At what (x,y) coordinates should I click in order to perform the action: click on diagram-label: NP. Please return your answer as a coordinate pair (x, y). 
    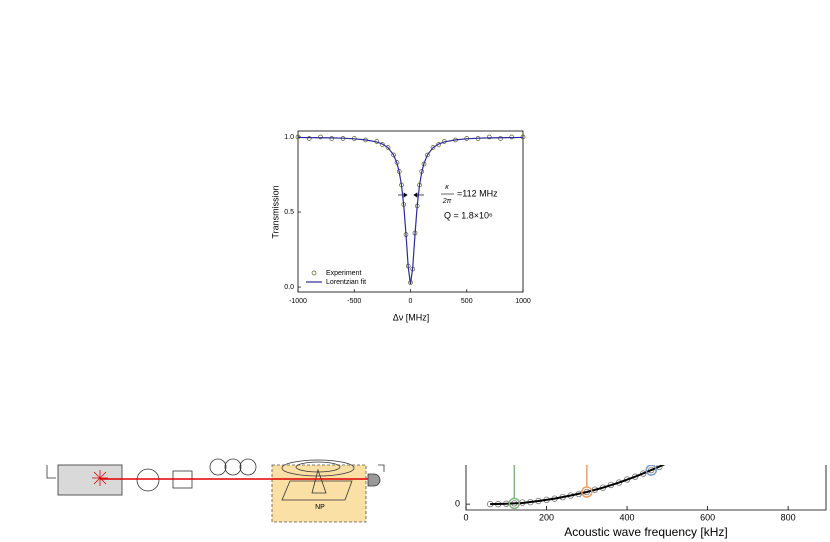
    Looking at the image, I should click on (320, 507).